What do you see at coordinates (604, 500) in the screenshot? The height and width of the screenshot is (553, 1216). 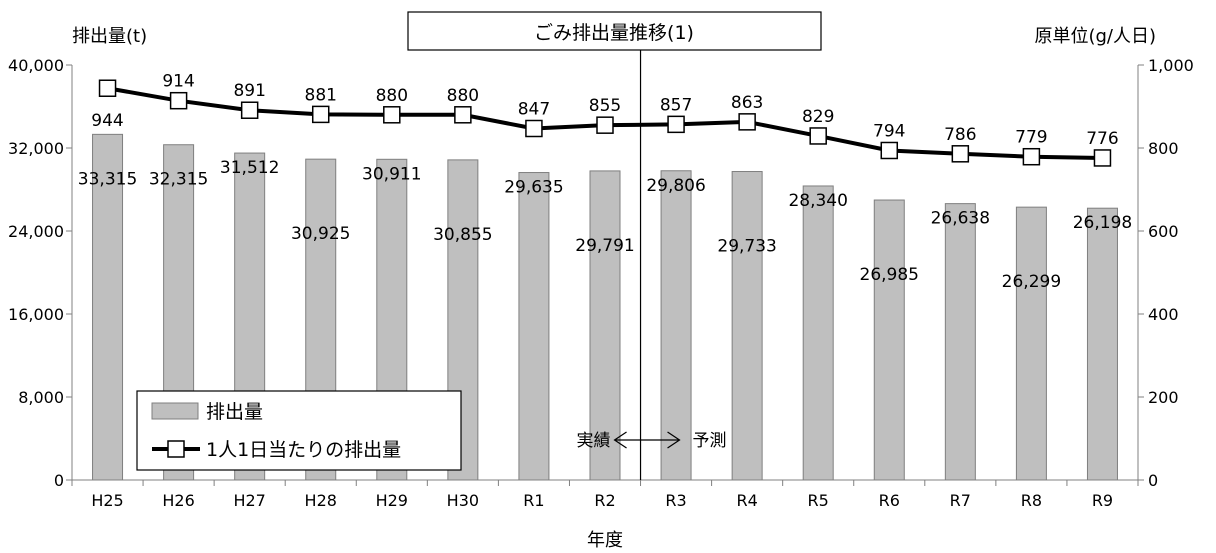 I see `x-tick-label: R2` at bounding box center [604, 500].